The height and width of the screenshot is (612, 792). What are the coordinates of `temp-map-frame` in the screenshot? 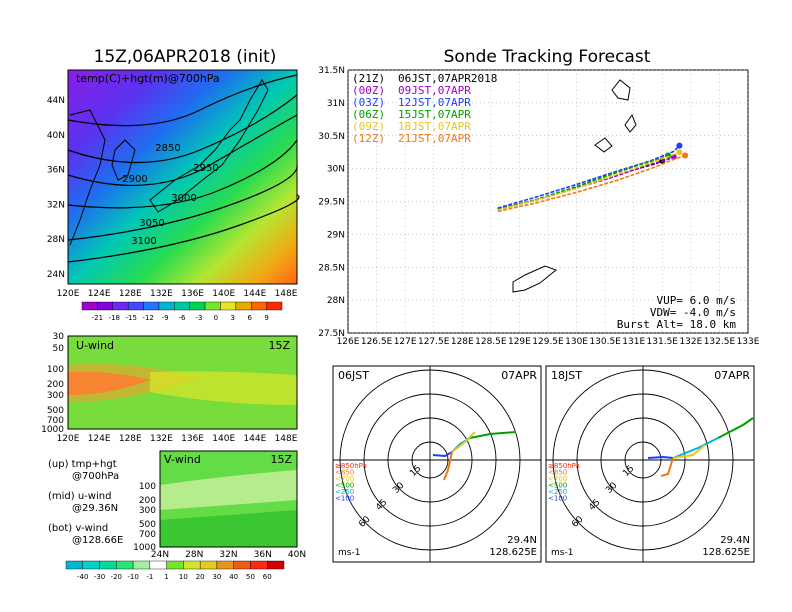 It's located at (182, 177).